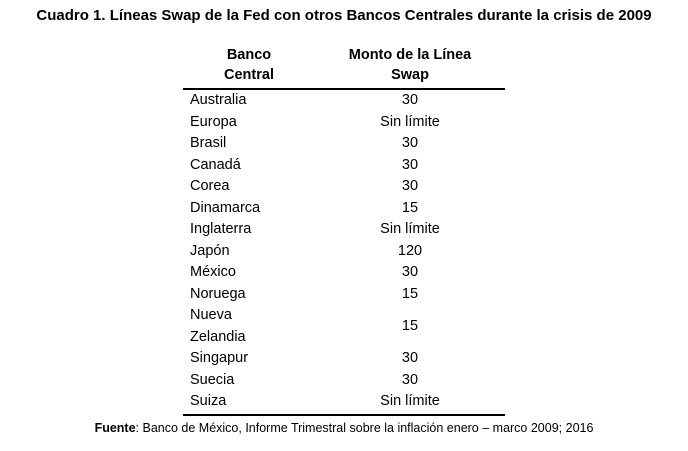  I want to click on cell-banco-central: Corea, so click(210, 186).